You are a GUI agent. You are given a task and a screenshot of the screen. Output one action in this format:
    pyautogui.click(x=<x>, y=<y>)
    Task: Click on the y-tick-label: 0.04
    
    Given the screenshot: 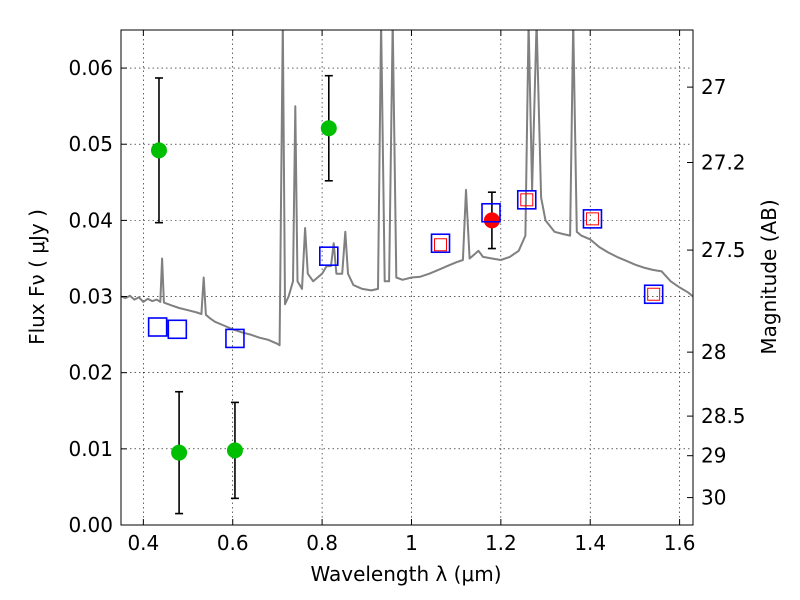 What is the action you would take?
    pyautogui.click(x=90, y=220)
    